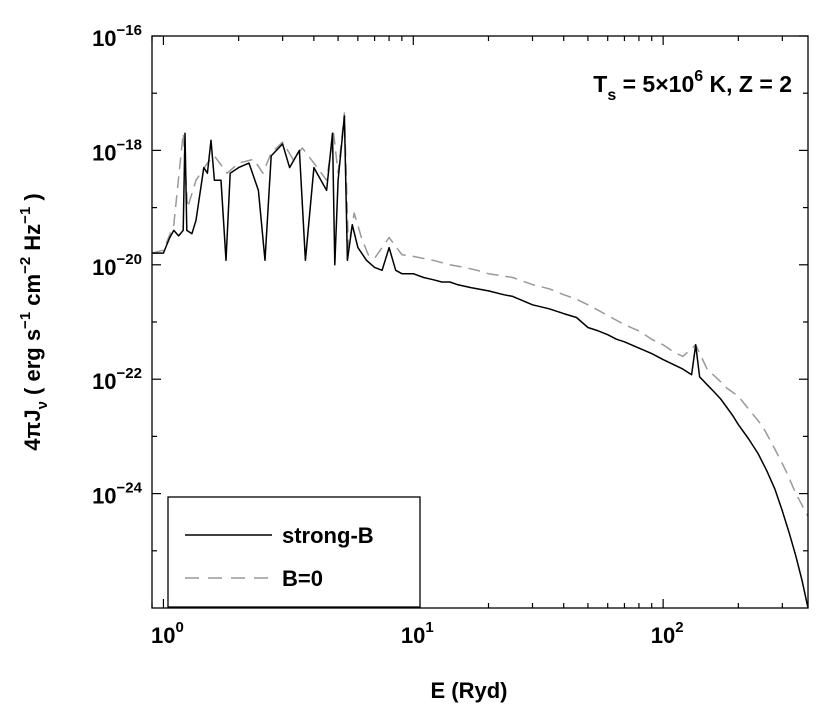 The width and height of the screenshot is (830, 713). I want to click on y-label-exp2: −2, so click(25, 265).